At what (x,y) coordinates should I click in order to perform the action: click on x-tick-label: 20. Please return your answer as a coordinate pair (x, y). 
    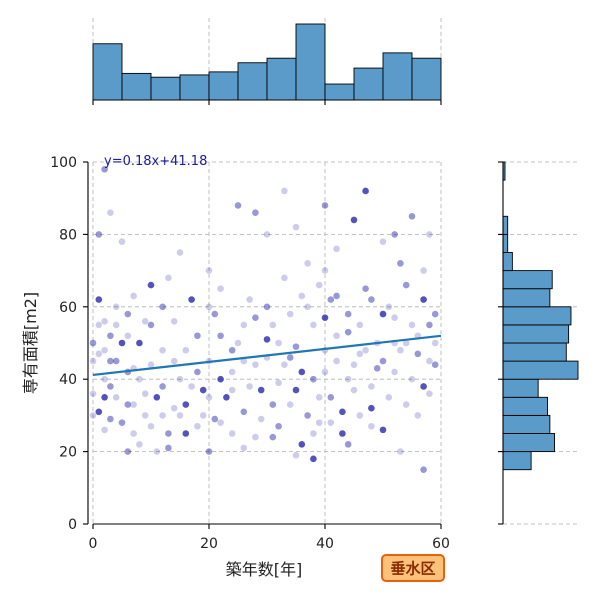
    Looking at the image, I should click on (209, 544).